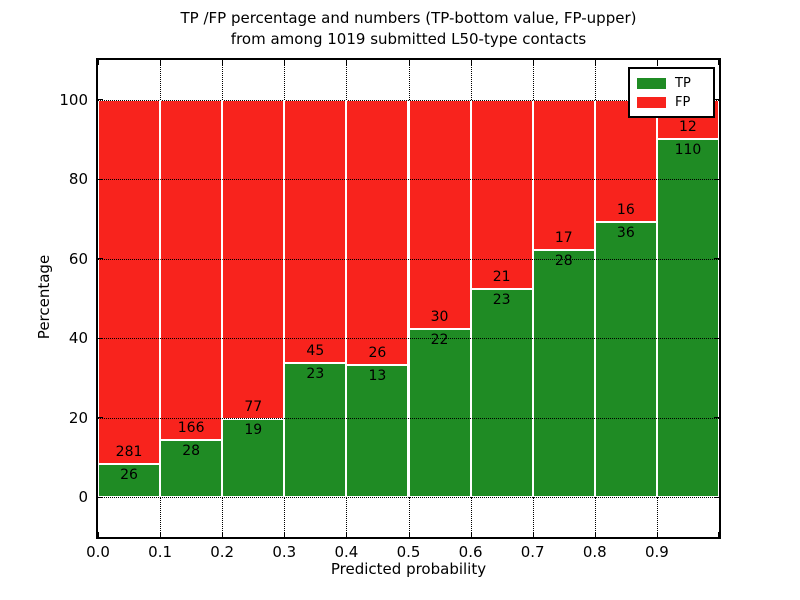 The width and height of the screenshot is (800, 600). I want to click on tp-color-swatch, so click(651, 83).